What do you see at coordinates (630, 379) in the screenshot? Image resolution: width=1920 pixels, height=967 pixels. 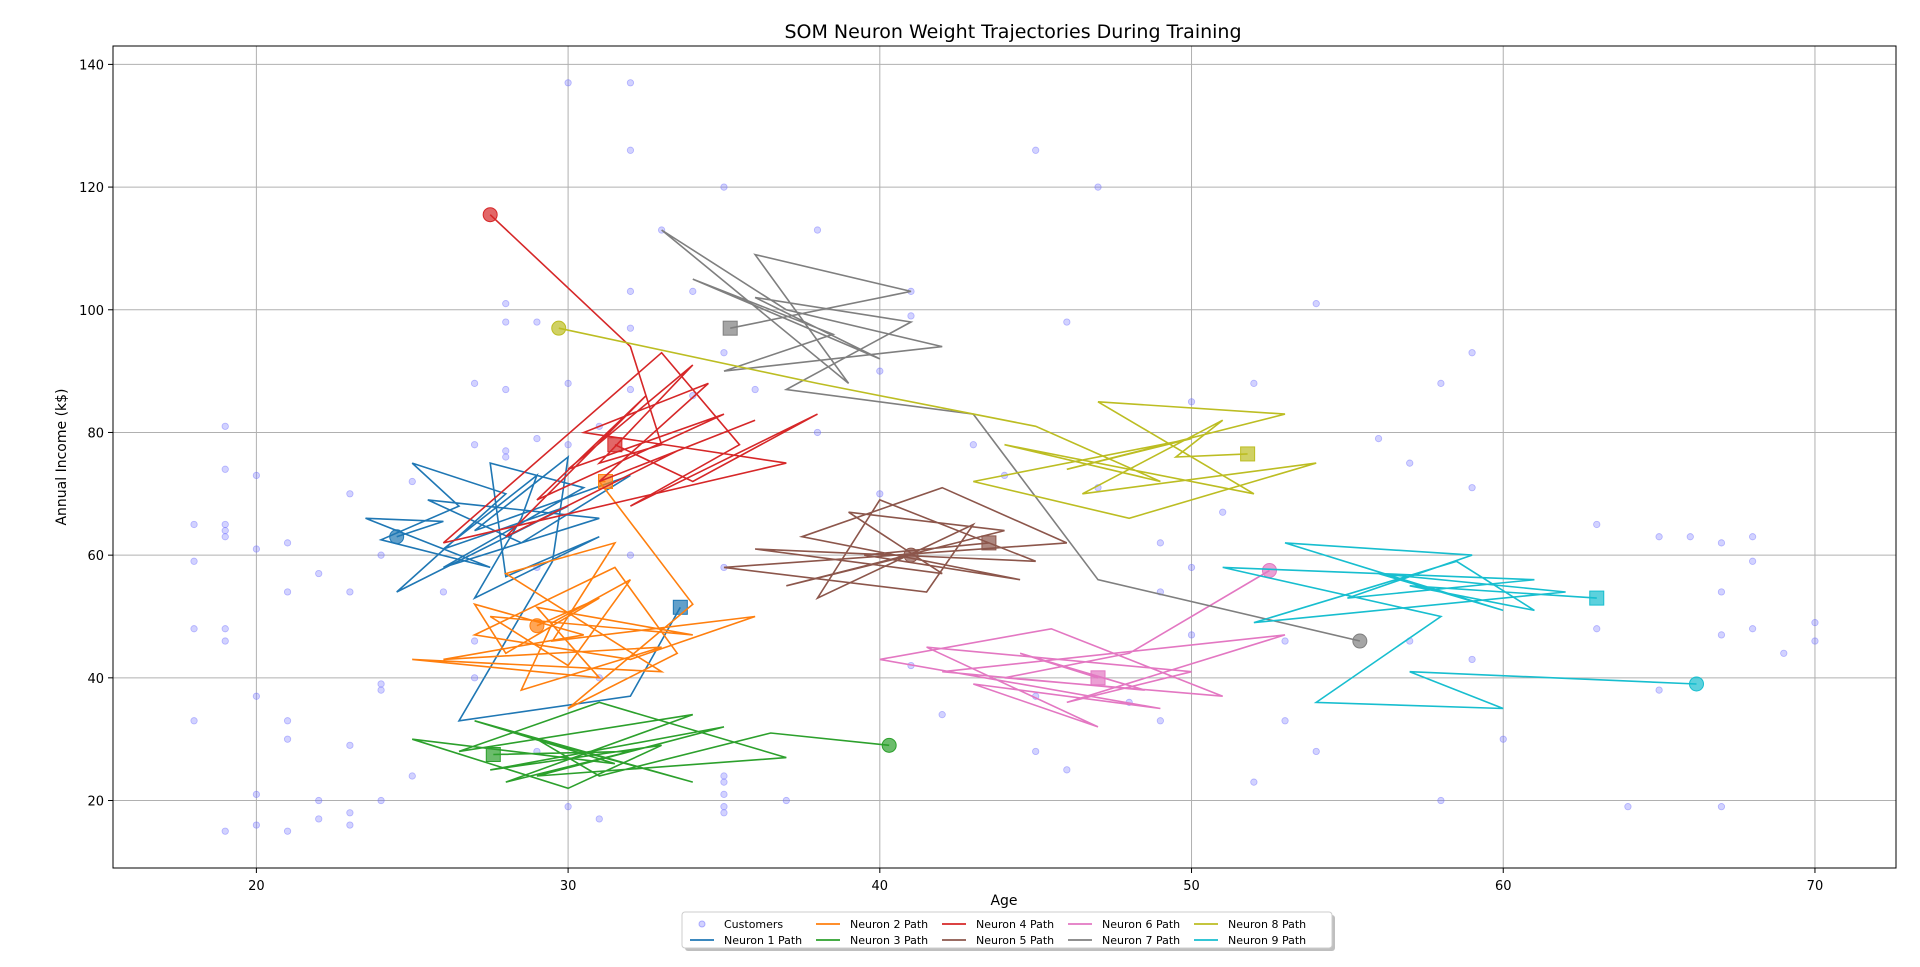 I see `neuron-4-path` at bounding box center [630, 379].